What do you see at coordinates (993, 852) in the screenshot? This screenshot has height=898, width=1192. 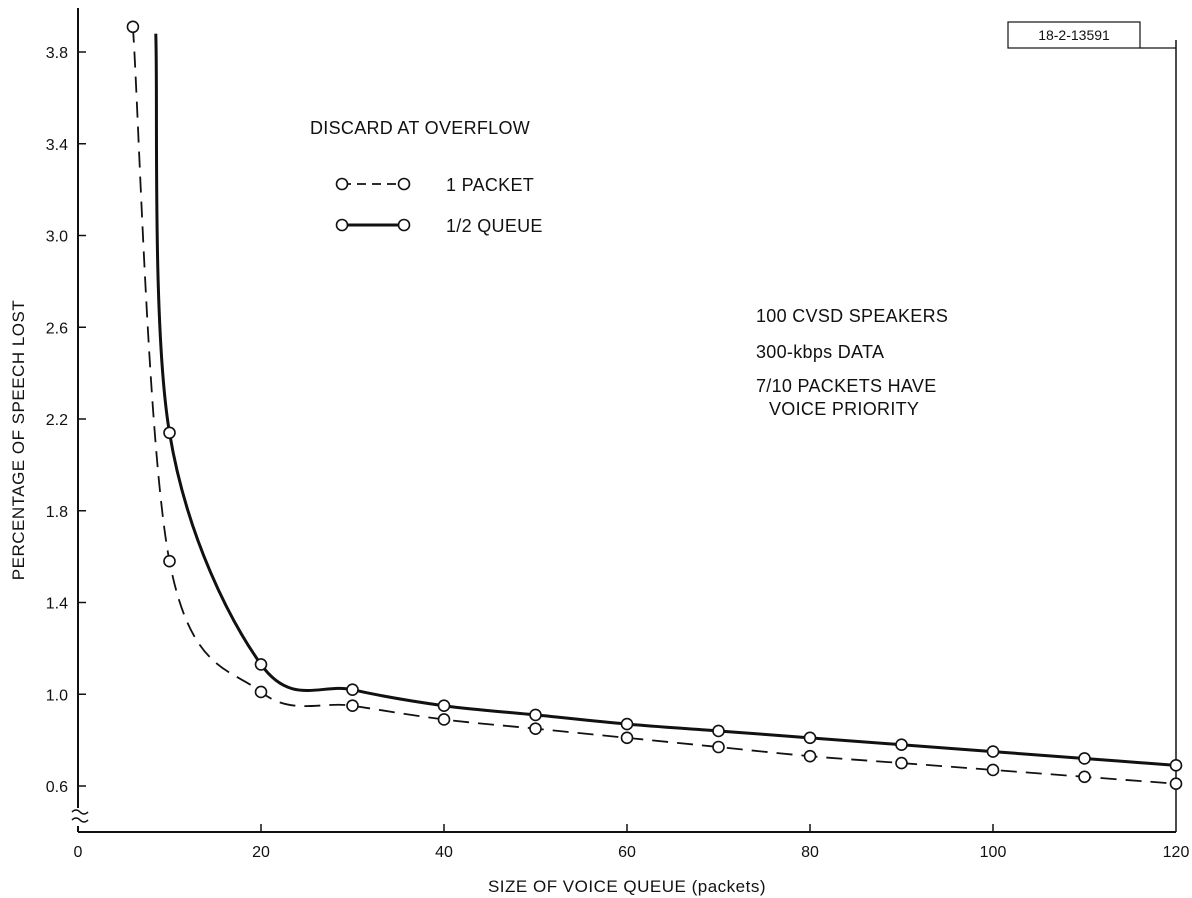 I see `x-tick-label: 100` at bounding box center [993, 852].